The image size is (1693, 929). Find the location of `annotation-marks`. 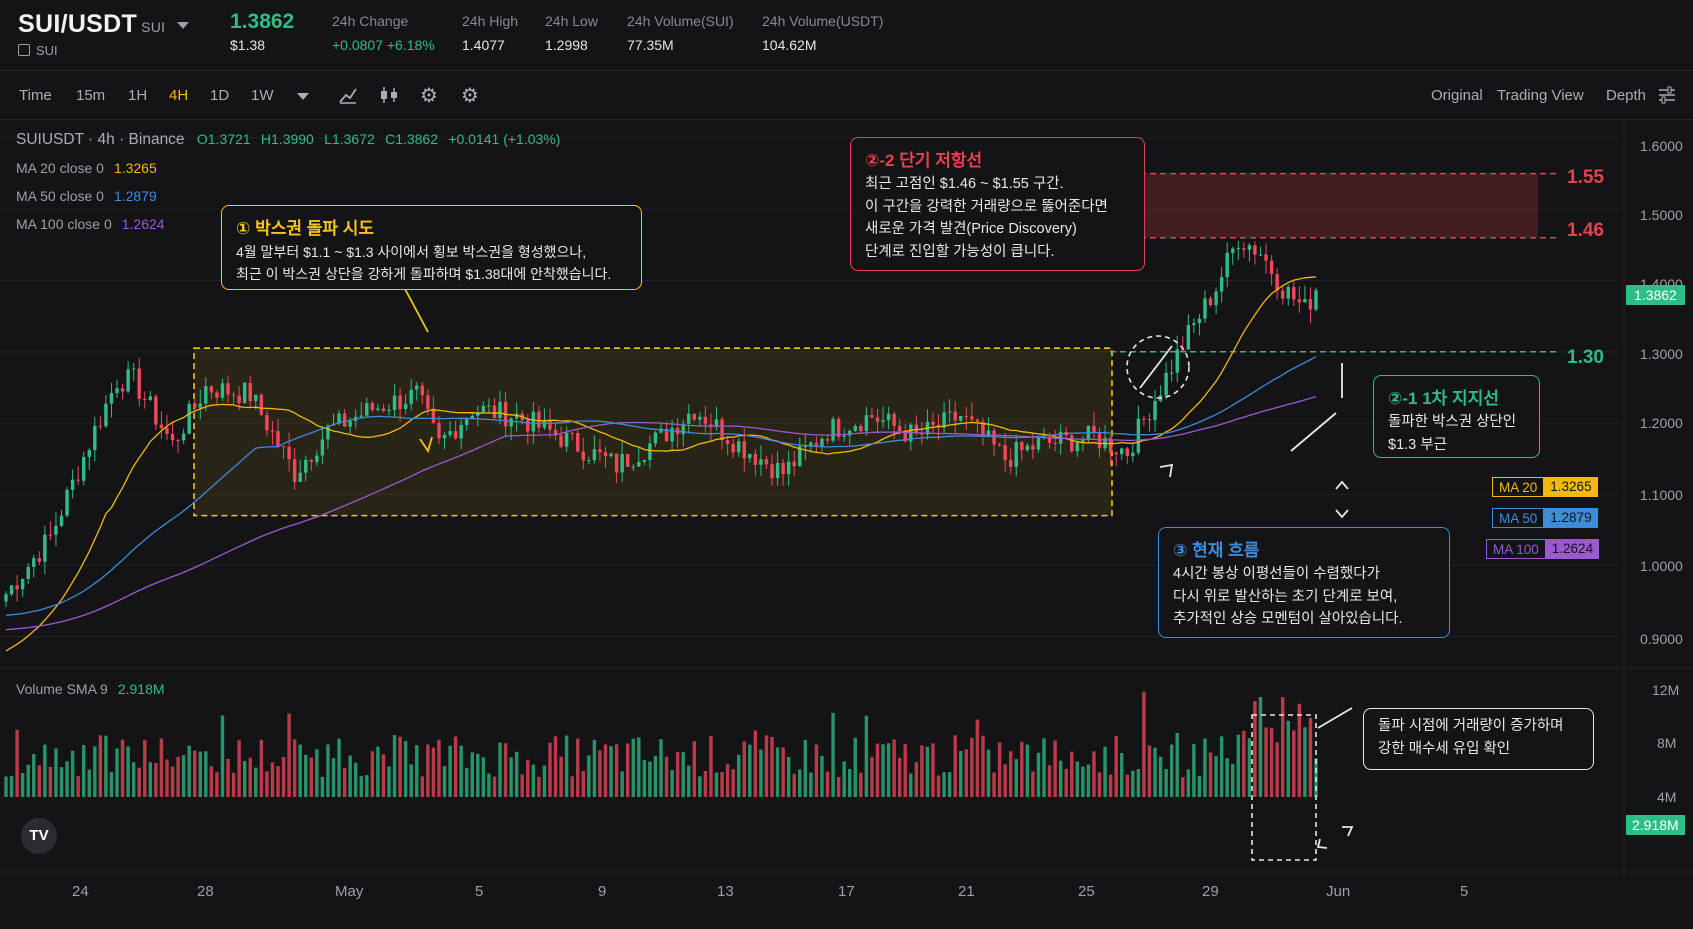

annotation-marks is located at coordinates (1240, 598).